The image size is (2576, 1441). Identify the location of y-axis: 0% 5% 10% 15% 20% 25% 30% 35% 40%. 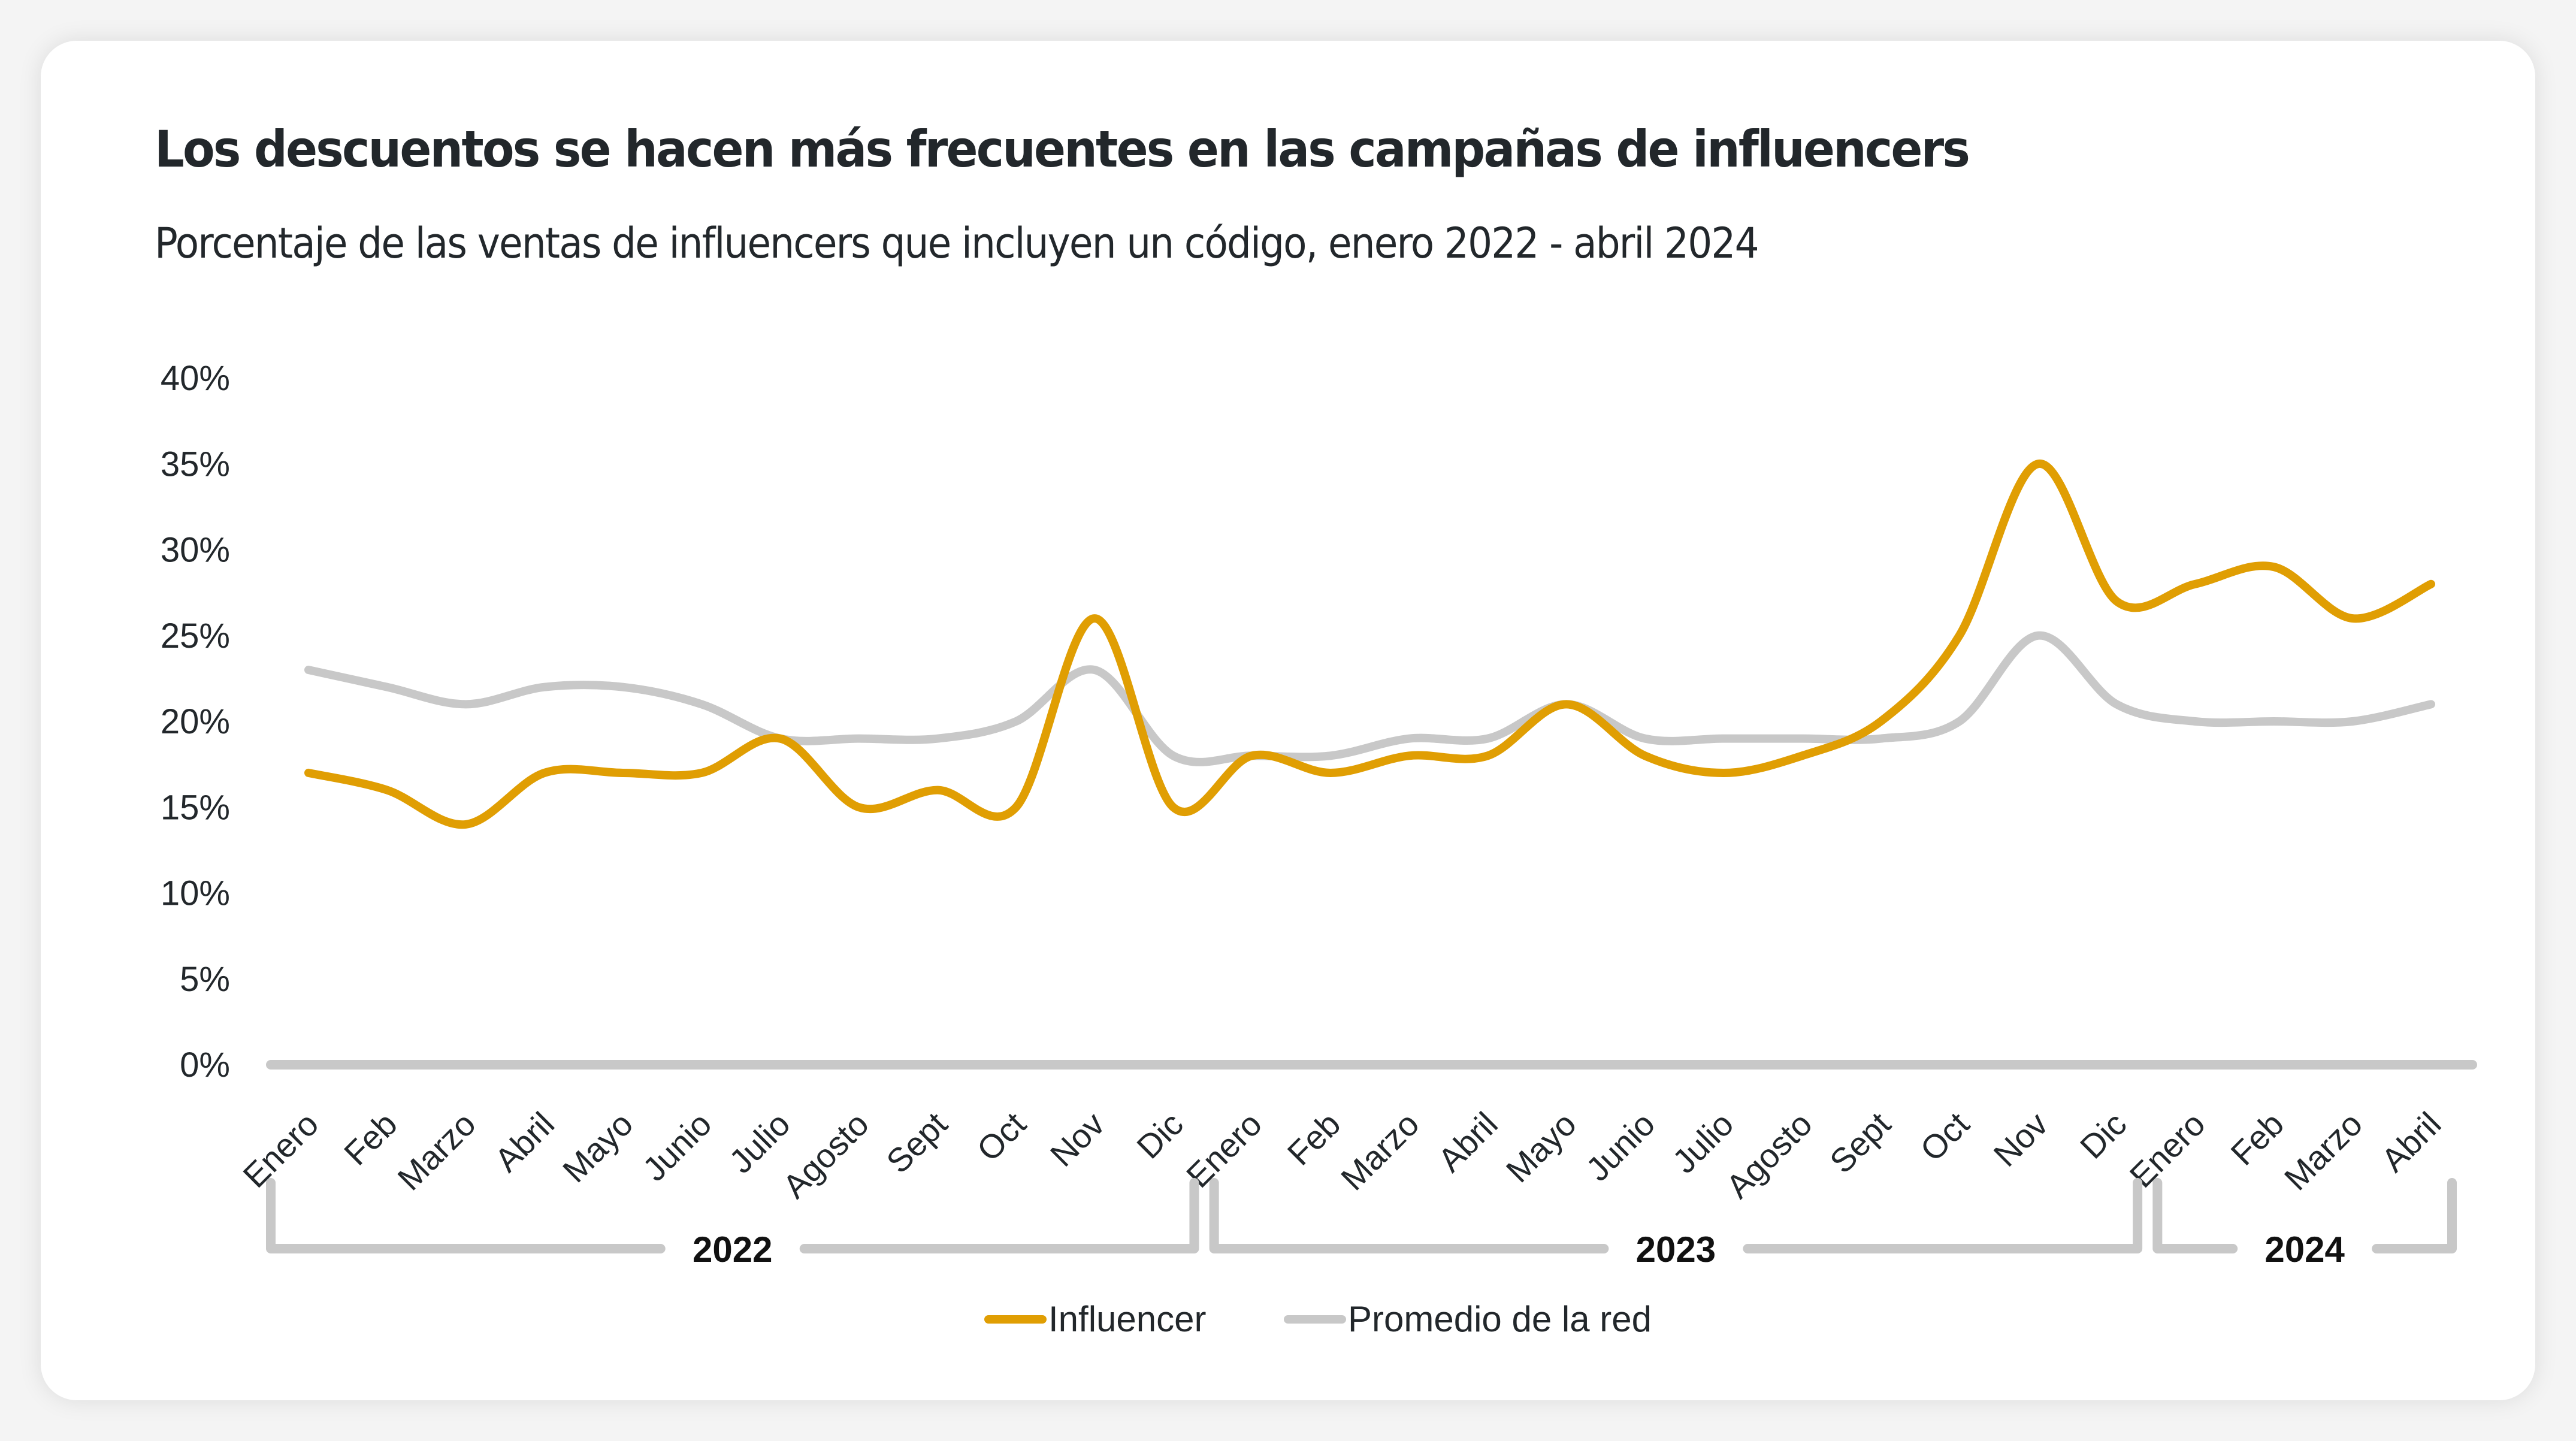
(195, 721).